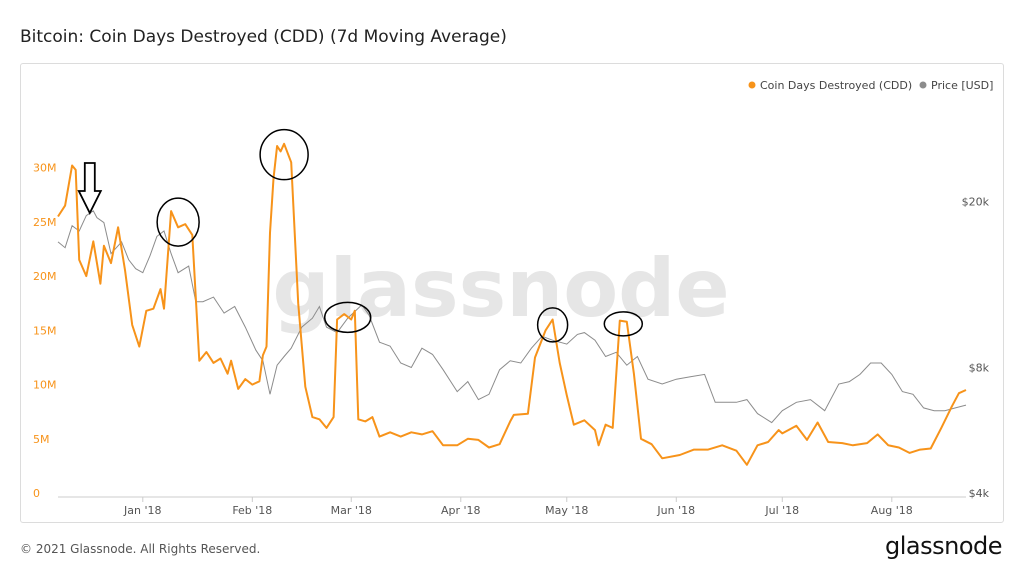 This screenshot has height=576, width=1024. Describe the element at coordinates (836, 85) in the screenshot. I see `legend-cdd-label: Coin Days Destroyed (CDD)` at that location.